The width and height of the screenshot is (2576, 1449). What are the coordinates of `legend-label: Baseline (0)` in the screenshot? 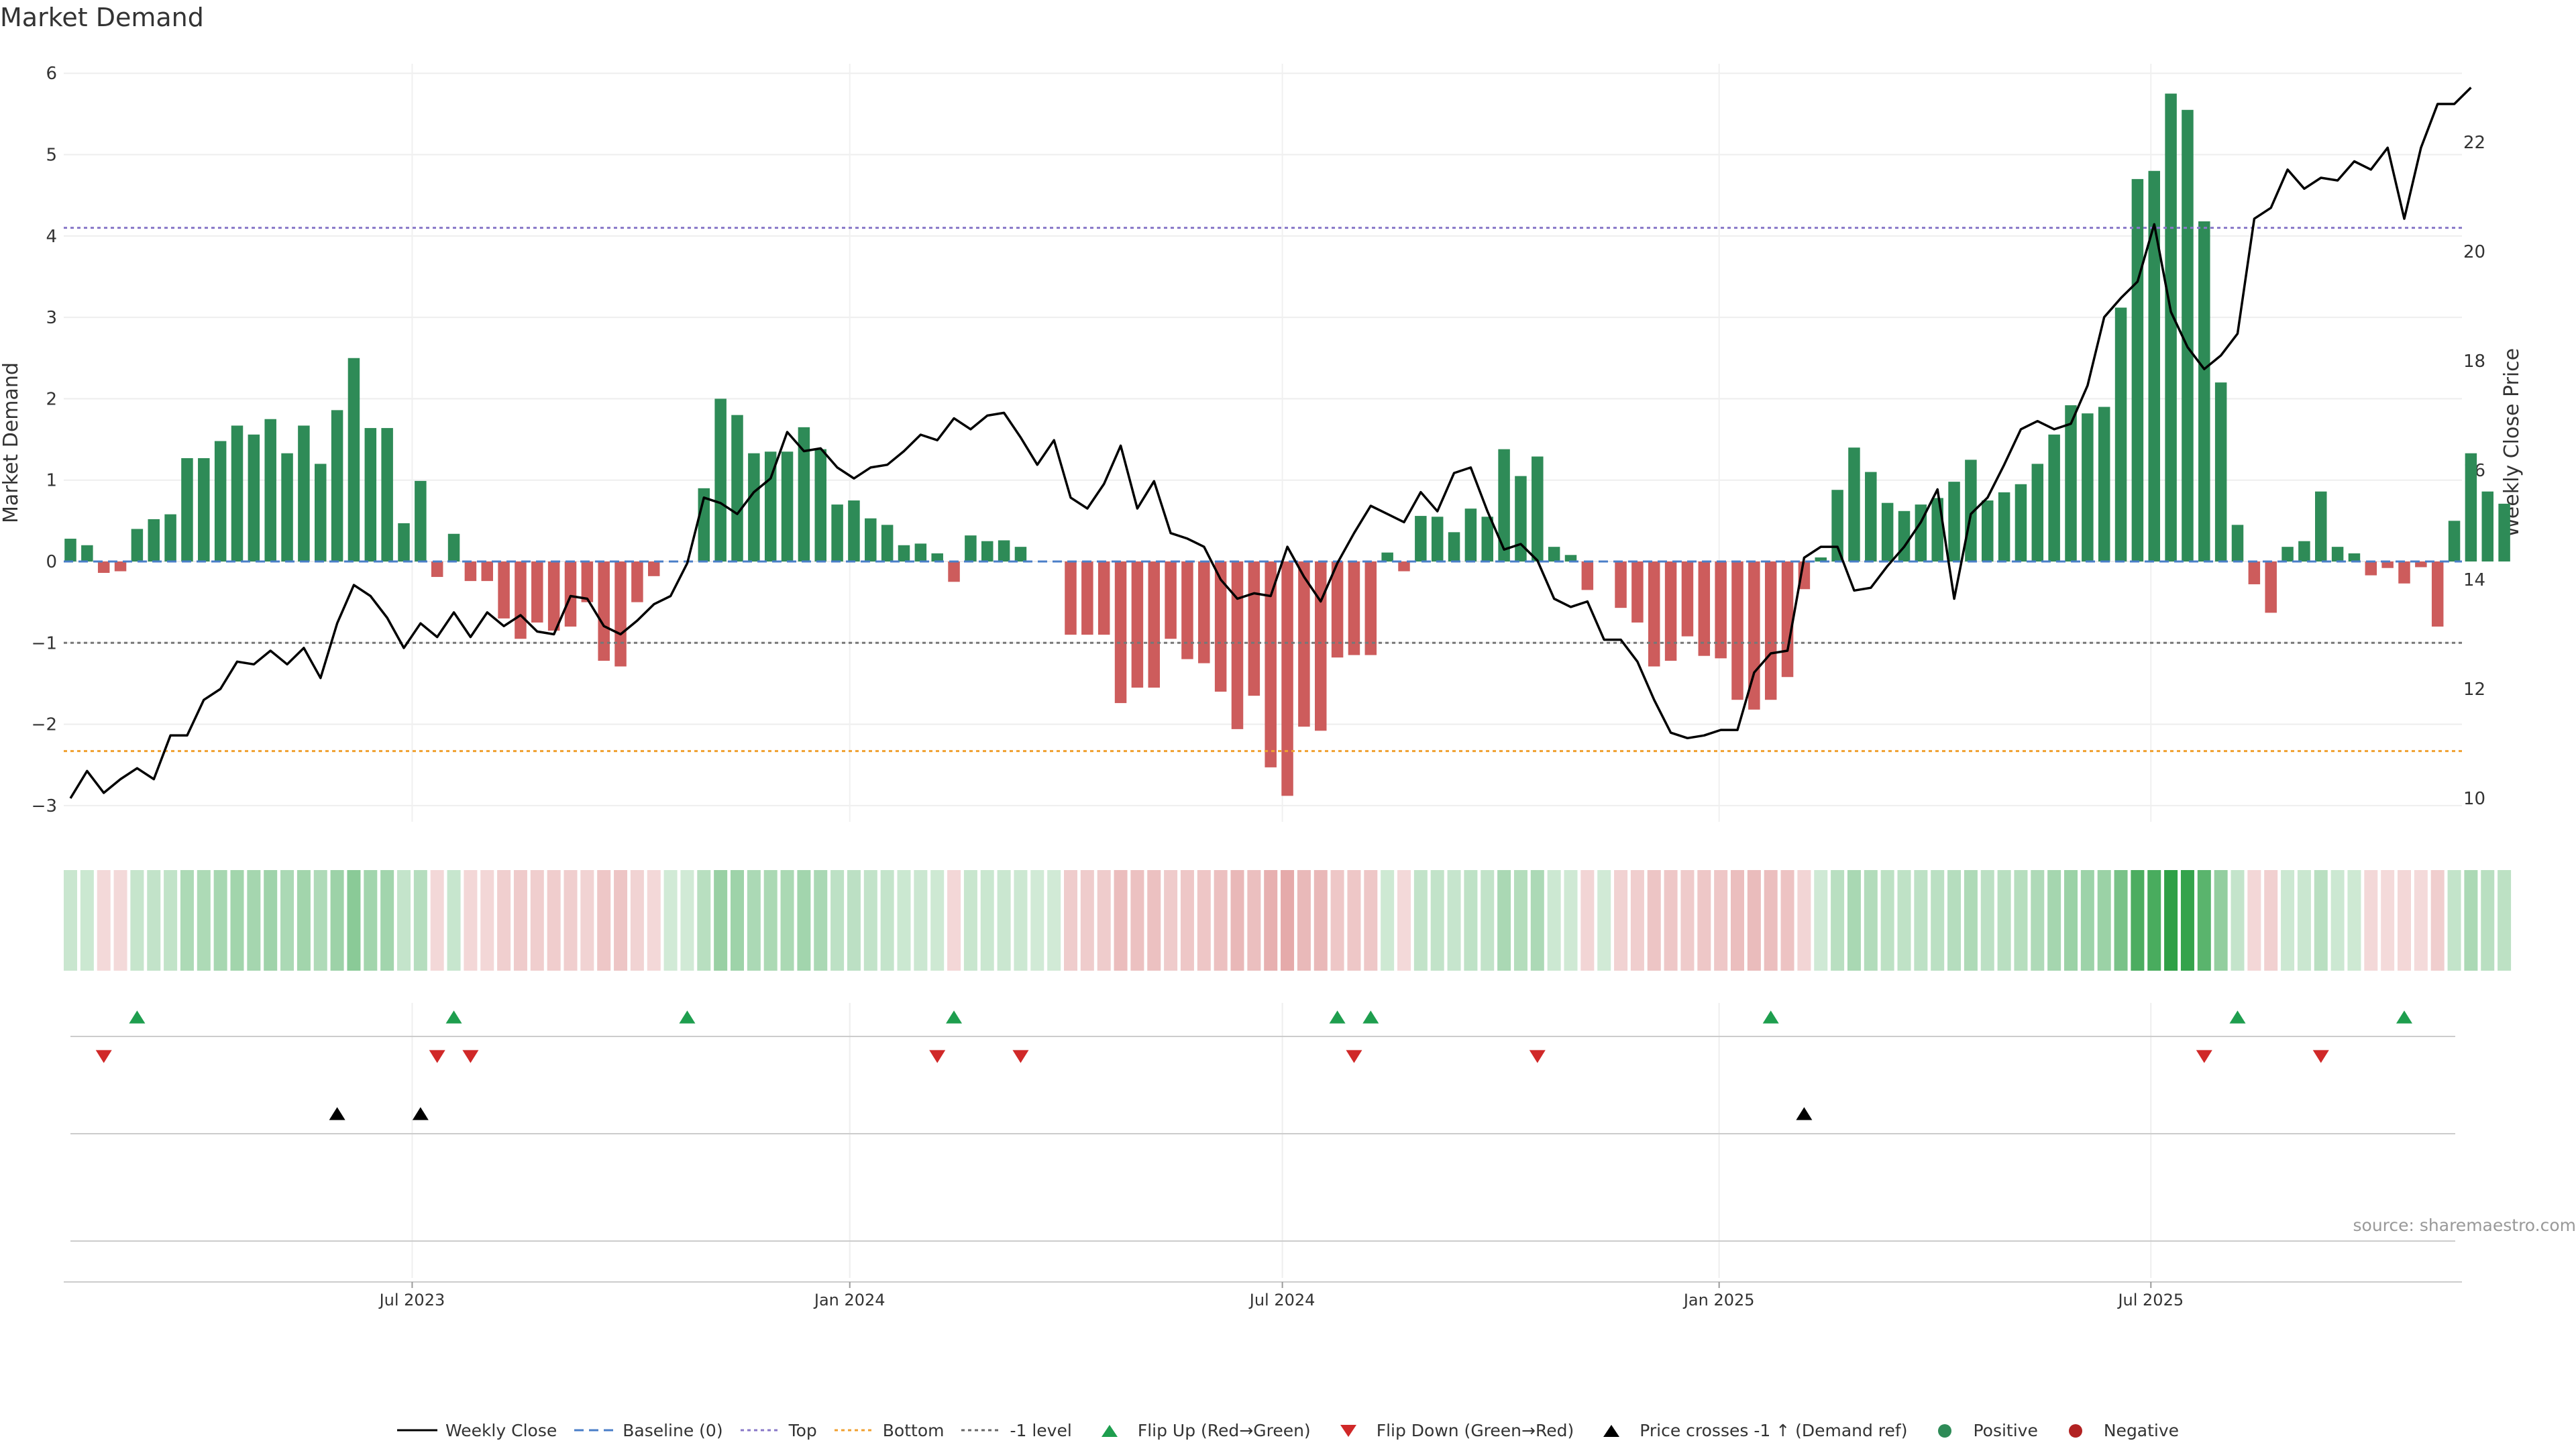 It's located at (673, 1430).